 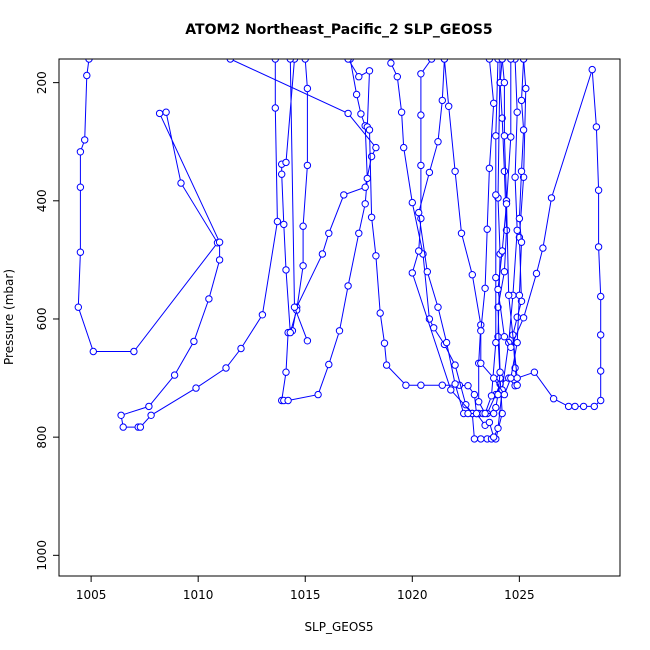 What do you see at coordinates (519, 595) in the screenshot?
I see `x-tick-label: 1025` at bounding box center [519, 595].